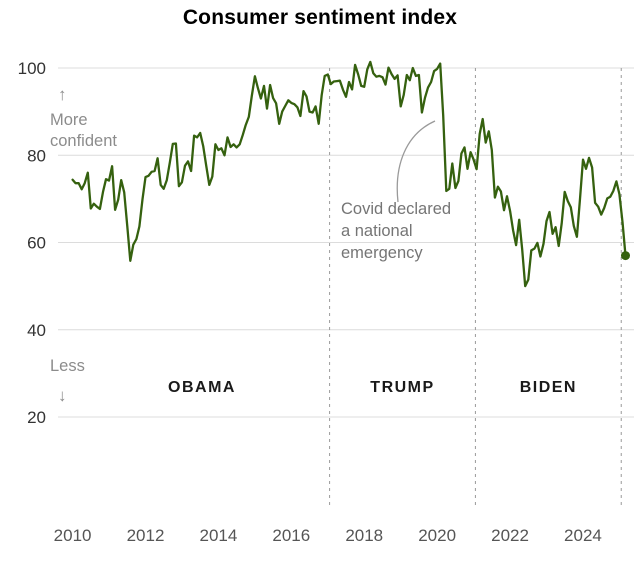  I want to click on more-confident-arrow-icon: ↑, so click(62, 94).